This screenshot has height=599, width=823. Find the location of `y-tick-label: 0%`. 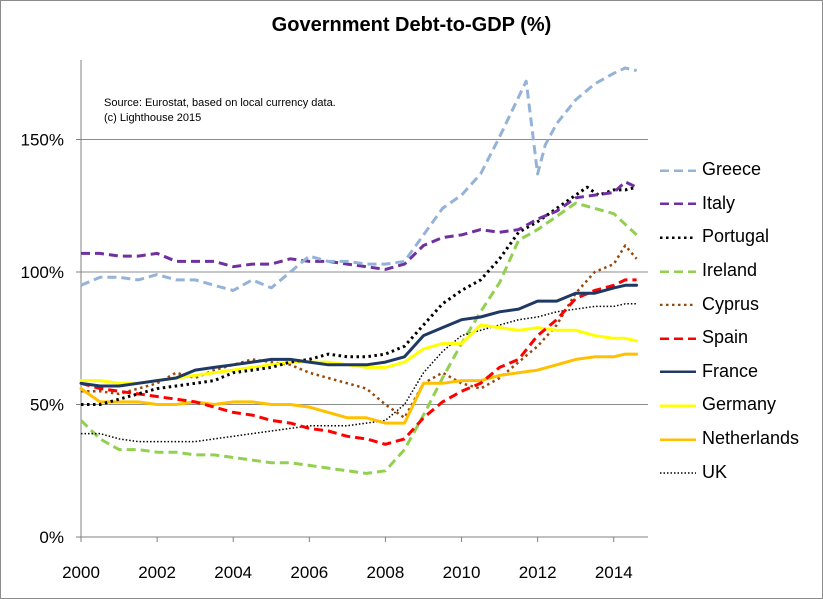

y-tick-label: 0% is located at coordinates (51, 537).